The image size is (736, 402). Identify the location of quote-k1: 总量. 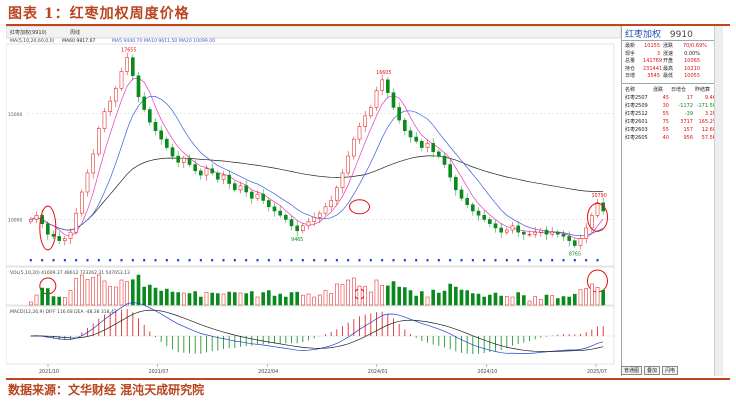
(630, 61).